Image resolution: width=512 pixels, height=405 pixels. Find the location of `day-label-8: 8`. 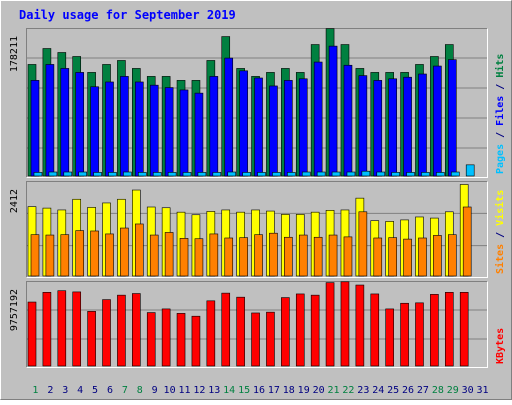

day-label-8: 8 is located at coordinates (140, 390).